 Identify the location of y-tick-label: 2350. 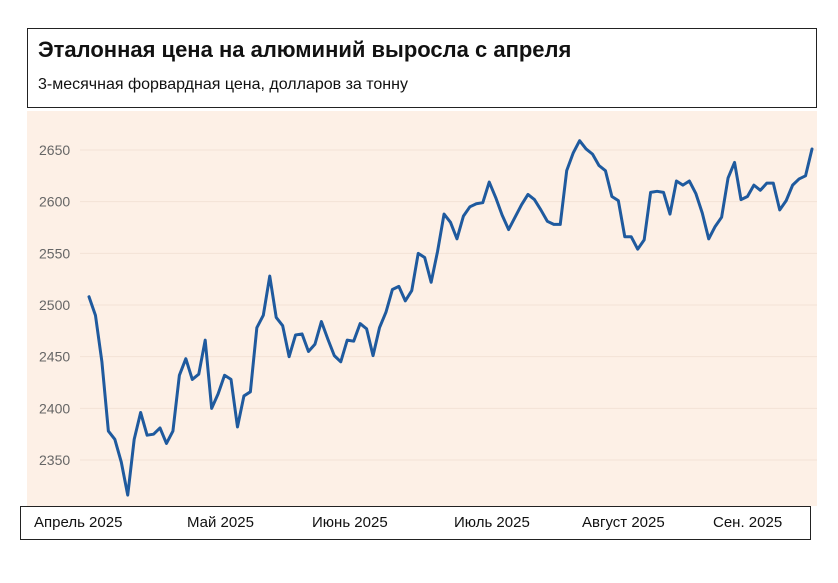
(54, 460).